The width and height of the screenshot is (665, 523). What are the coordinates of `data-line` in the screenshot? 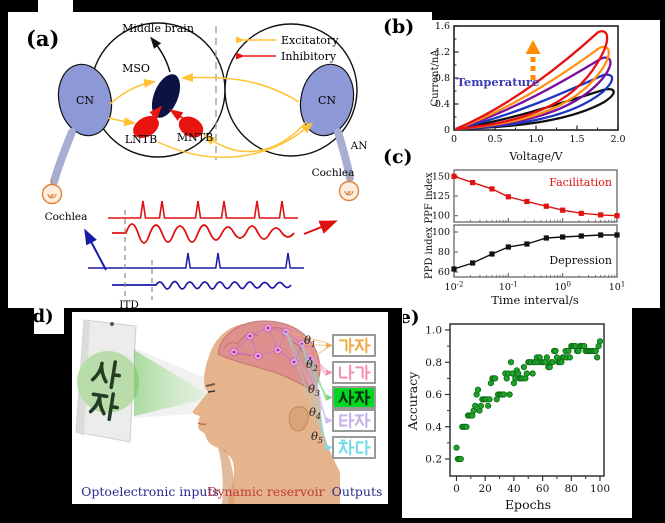 It's located at (535, 252).